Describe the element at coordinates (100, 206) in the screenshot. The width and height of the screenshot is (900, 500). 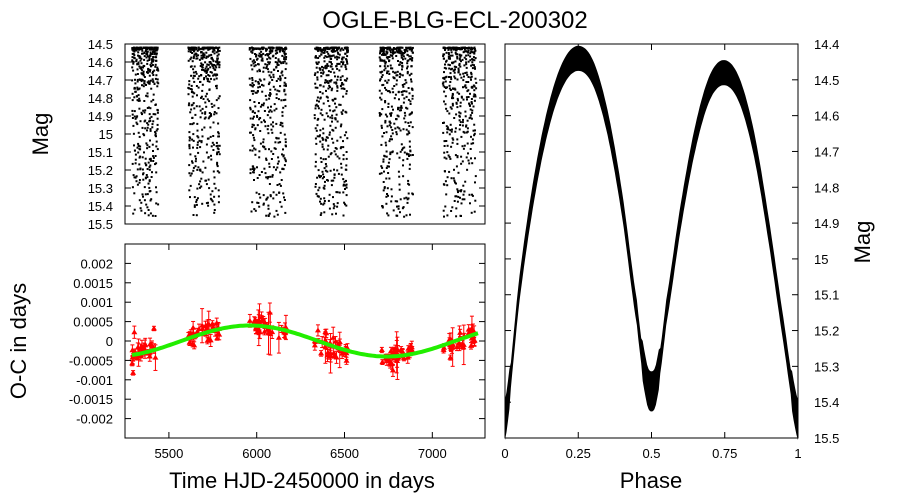
I see `lightcurve-ytick-label: 15.4` at that location.